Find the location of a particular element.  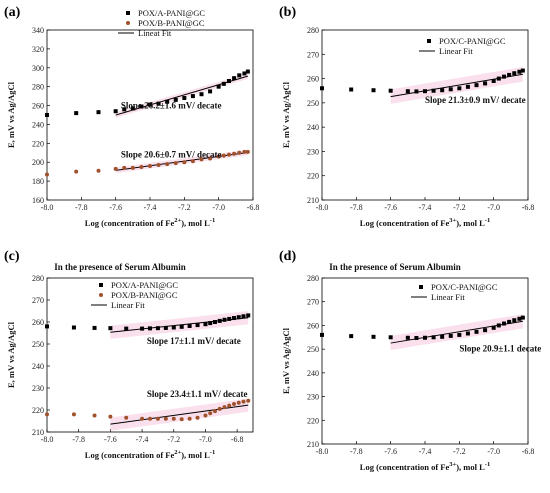

y-tick-label: 300 is located at coordinates (38, 68).